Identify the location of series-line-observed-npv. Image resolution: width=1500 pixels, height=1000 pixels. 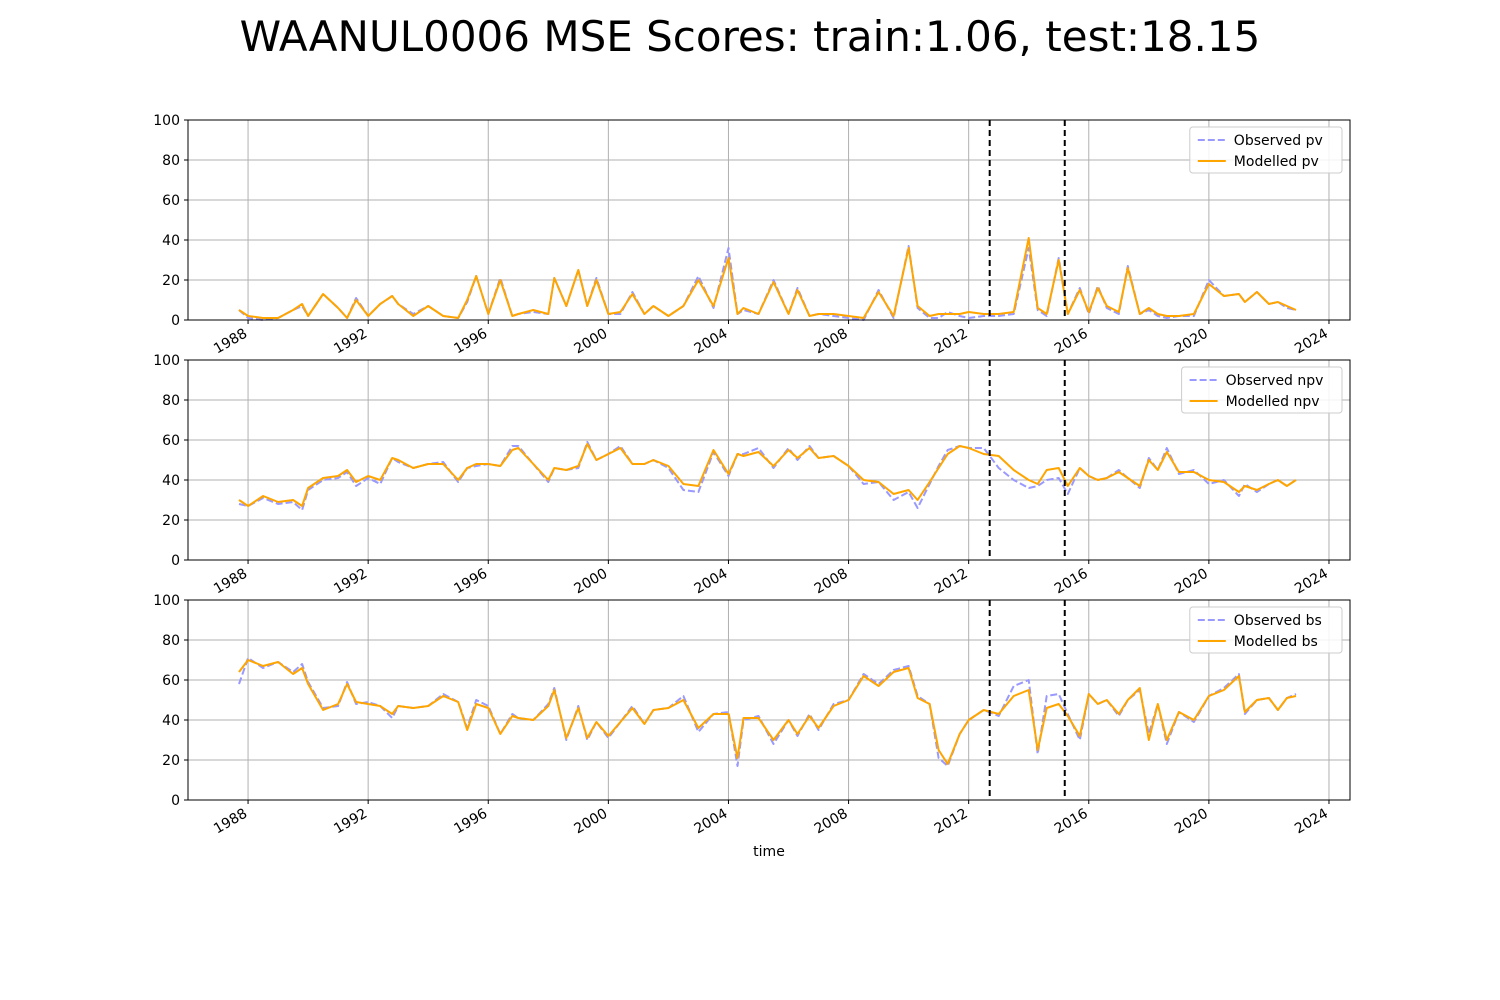
(767, 476).